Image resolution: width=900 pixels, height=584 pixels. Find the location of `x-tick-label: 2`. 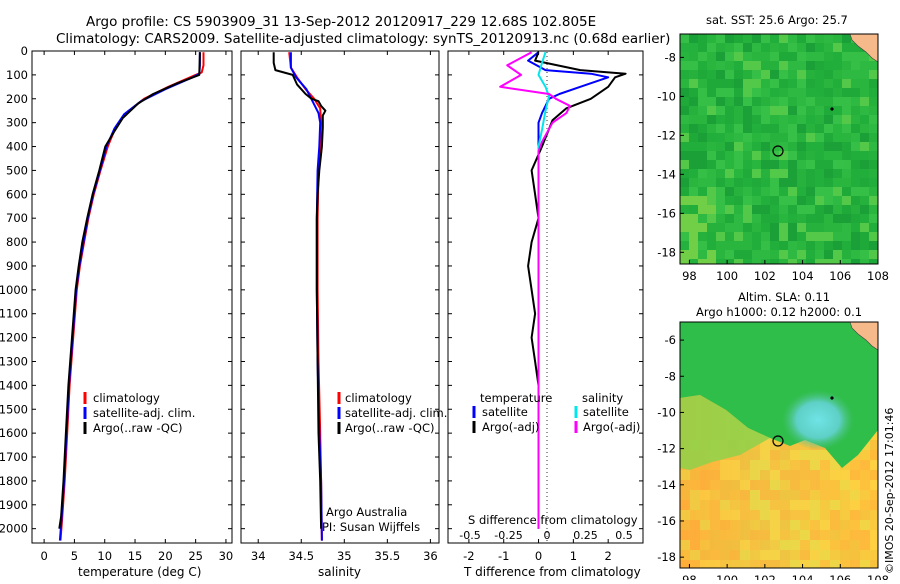

x-tick-label: 2 is located at coordinates (608, 556).